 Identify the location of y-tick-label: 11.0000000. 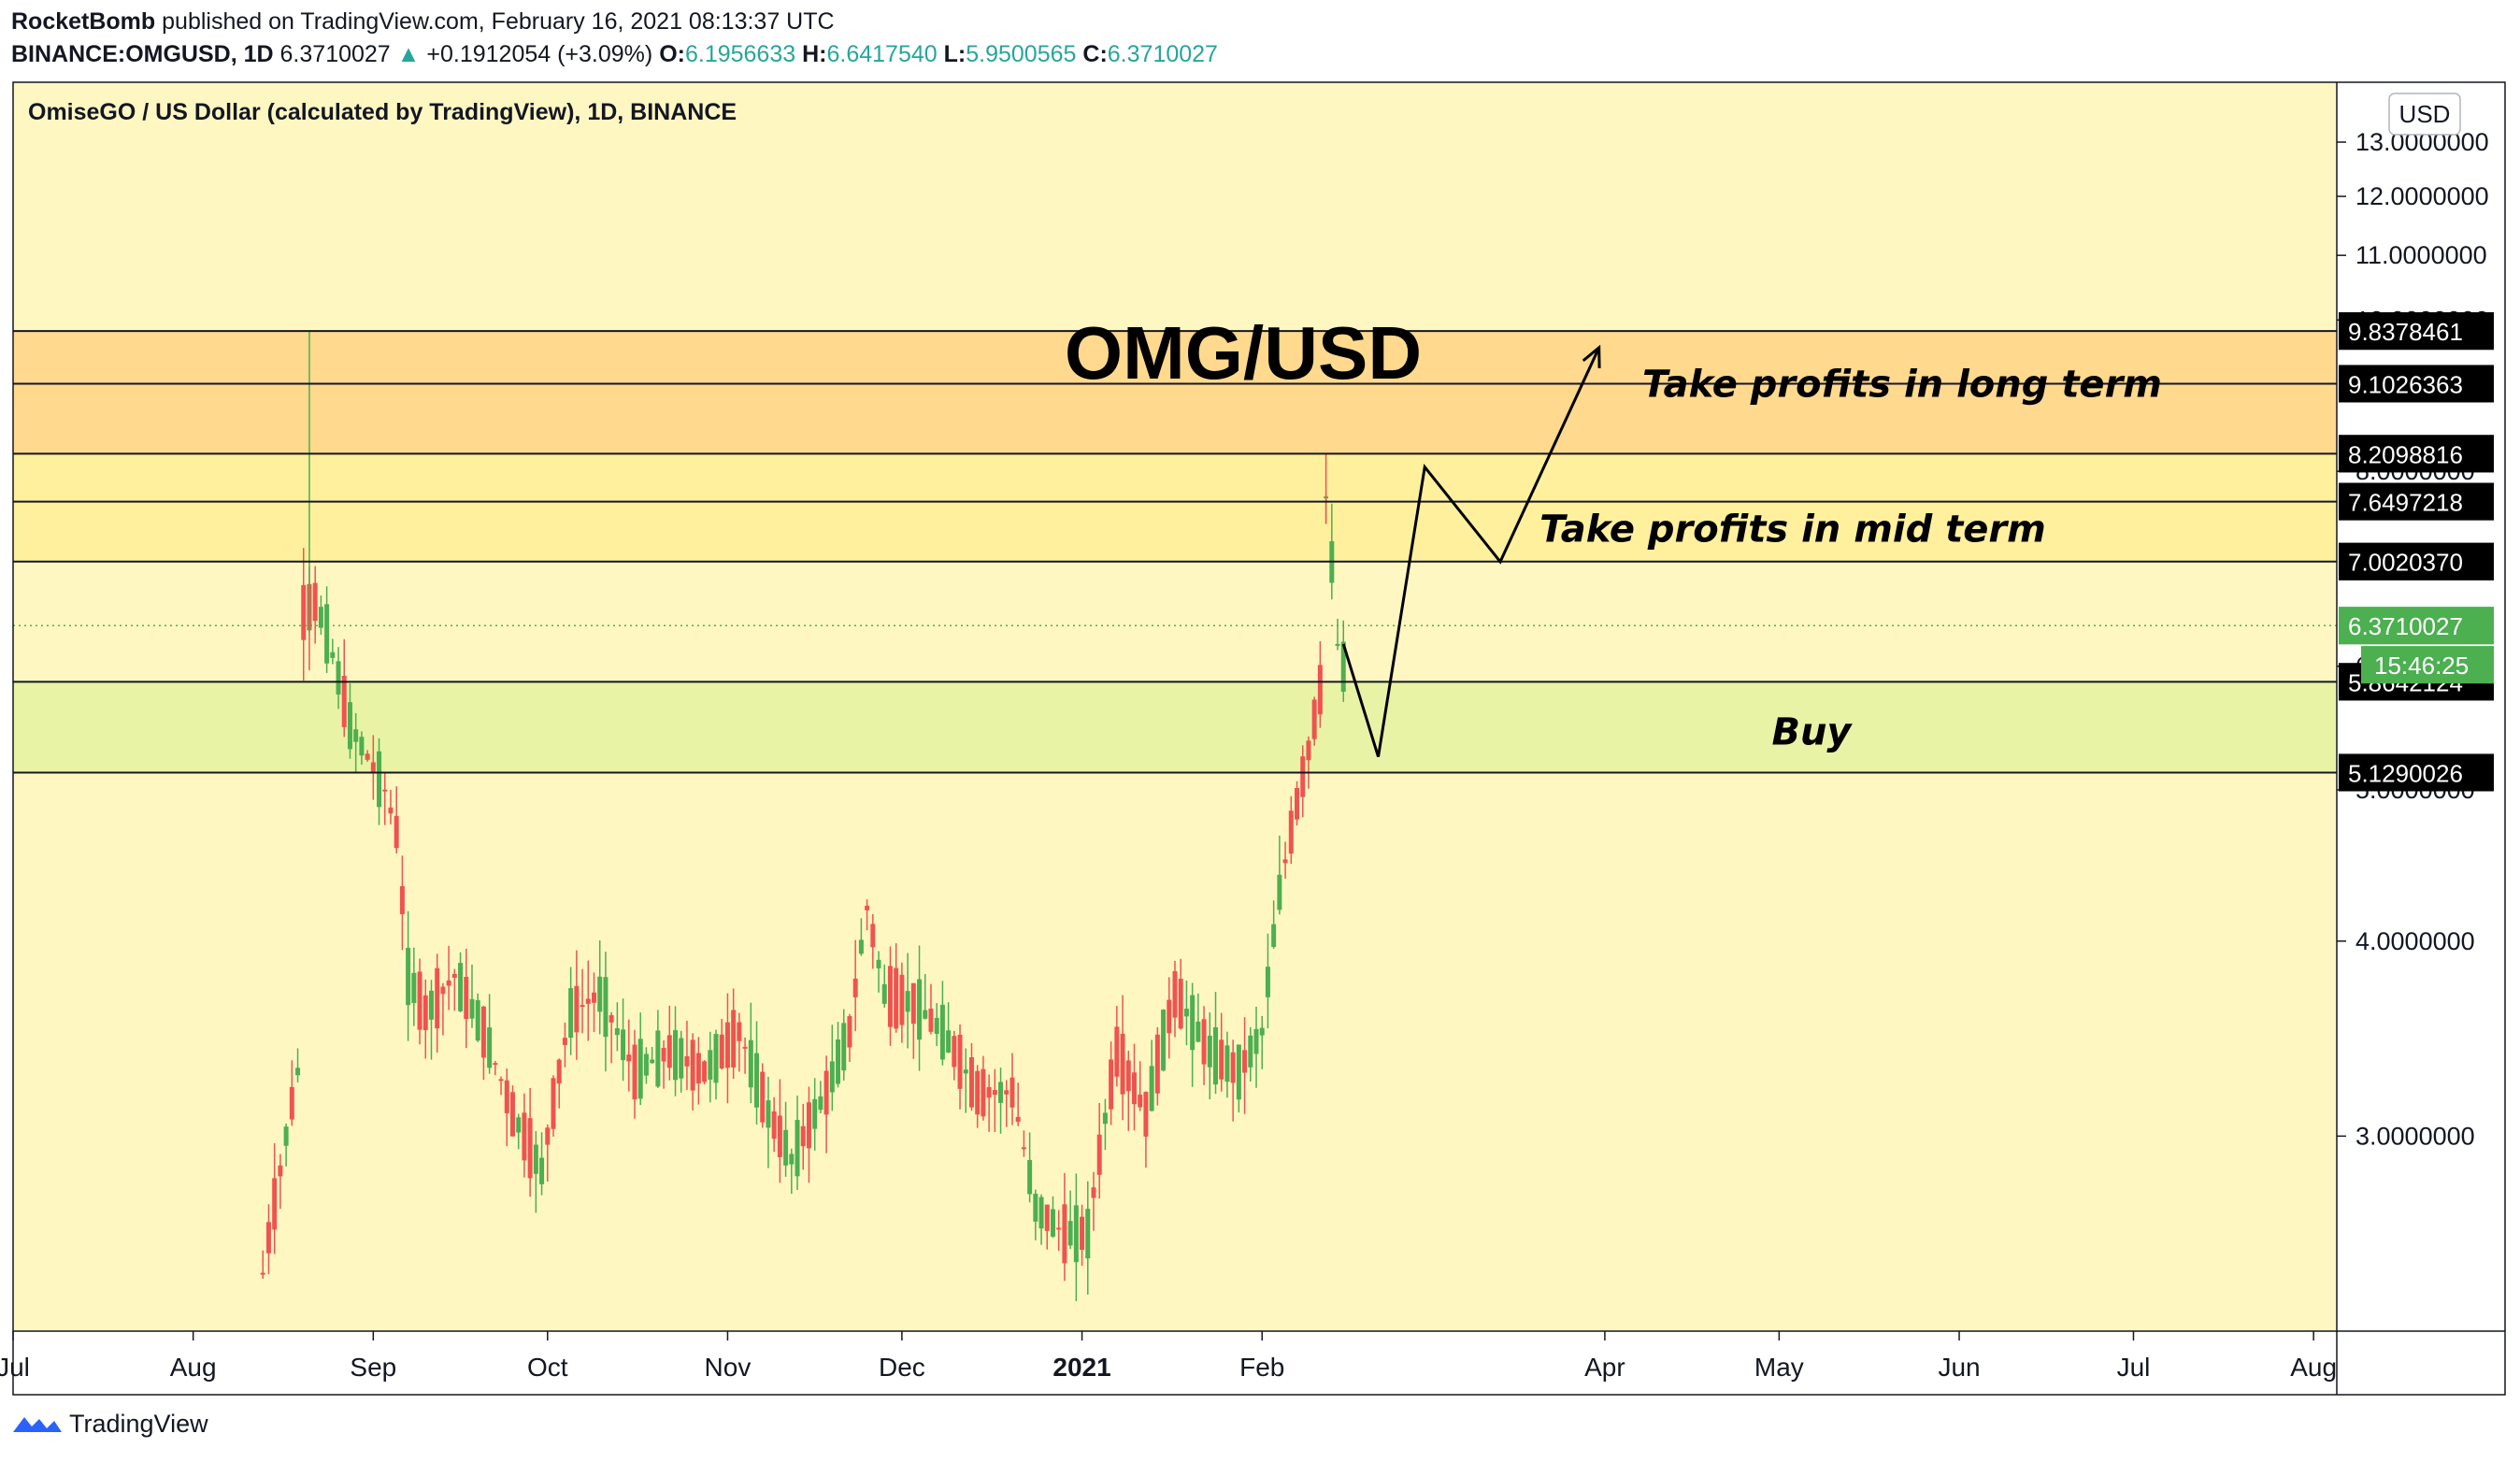
(2421, 255).